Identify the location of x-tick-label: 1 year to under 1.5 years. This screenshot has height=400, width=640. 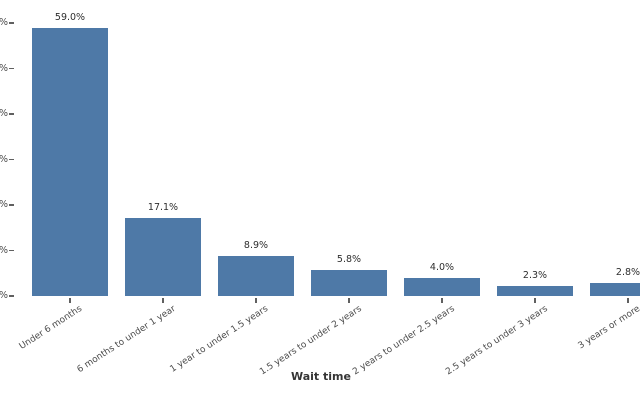
(219, 339).